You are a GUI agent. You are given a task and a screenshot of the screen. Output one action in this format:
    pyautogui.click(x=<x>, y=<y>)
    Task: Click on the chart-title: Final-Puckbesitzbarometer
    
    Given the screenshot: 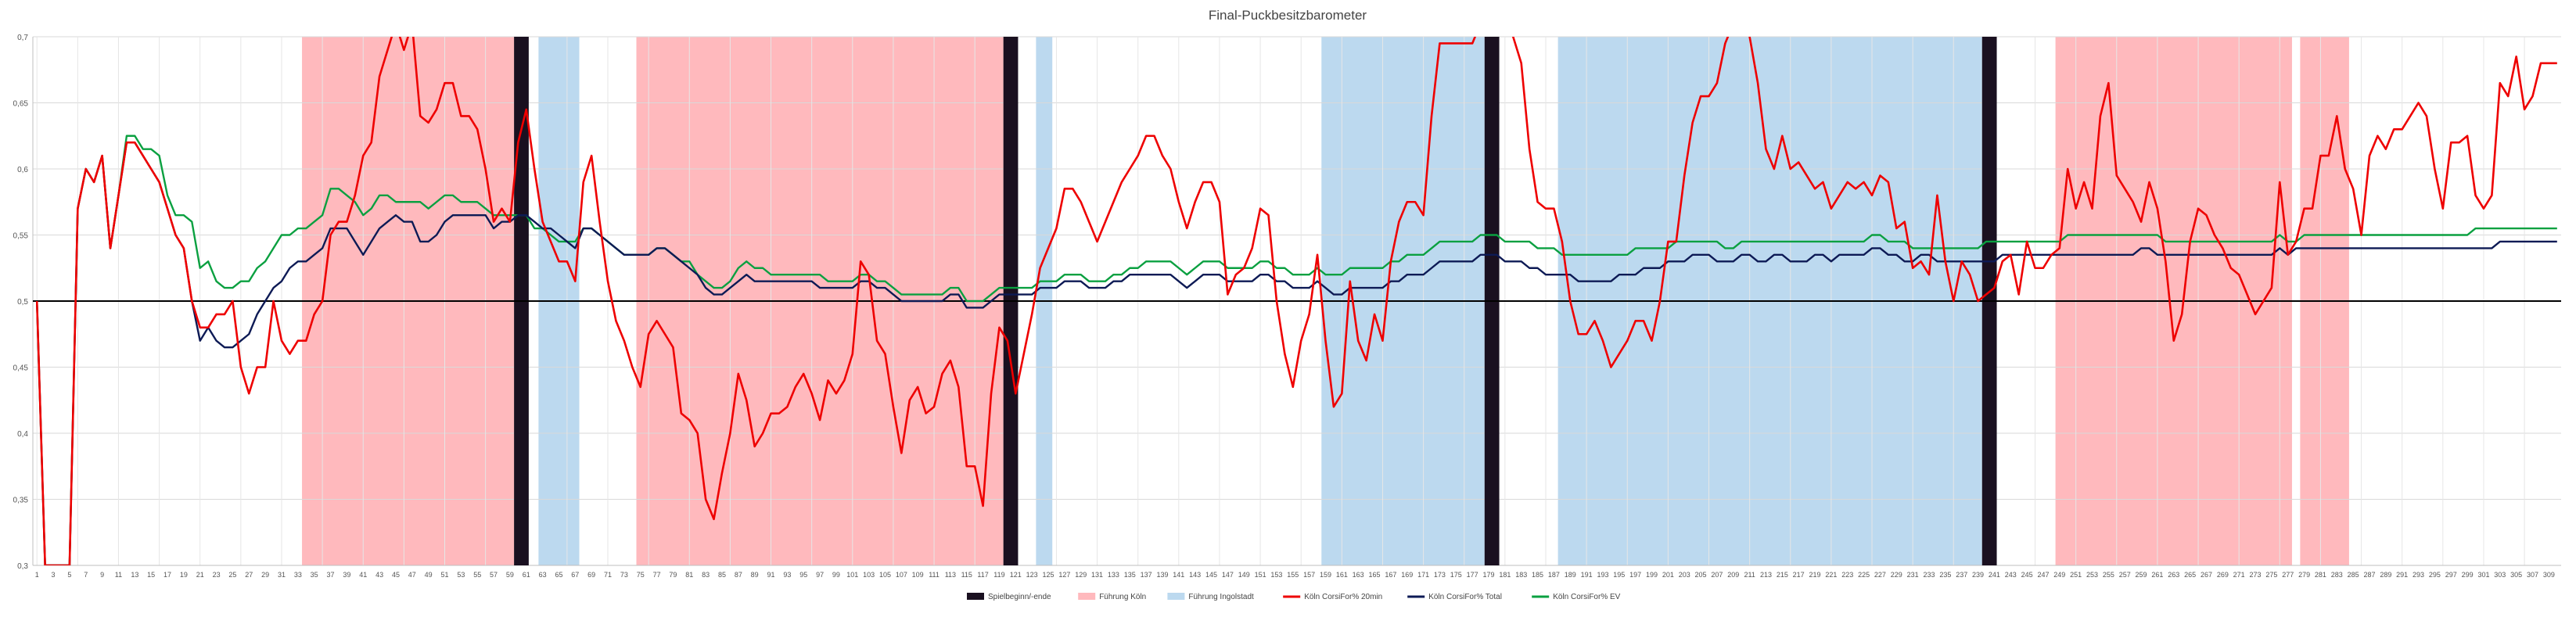 What is the action you would take?
    pyautogui.click(x=1288, y=15)
    